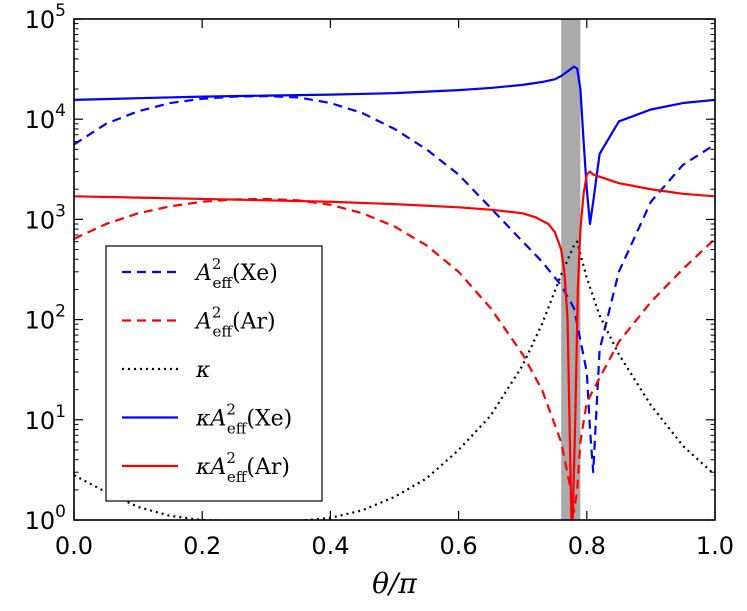  I want to click on legend-label-3: κA2 eff(Xe), so click(243, 419).